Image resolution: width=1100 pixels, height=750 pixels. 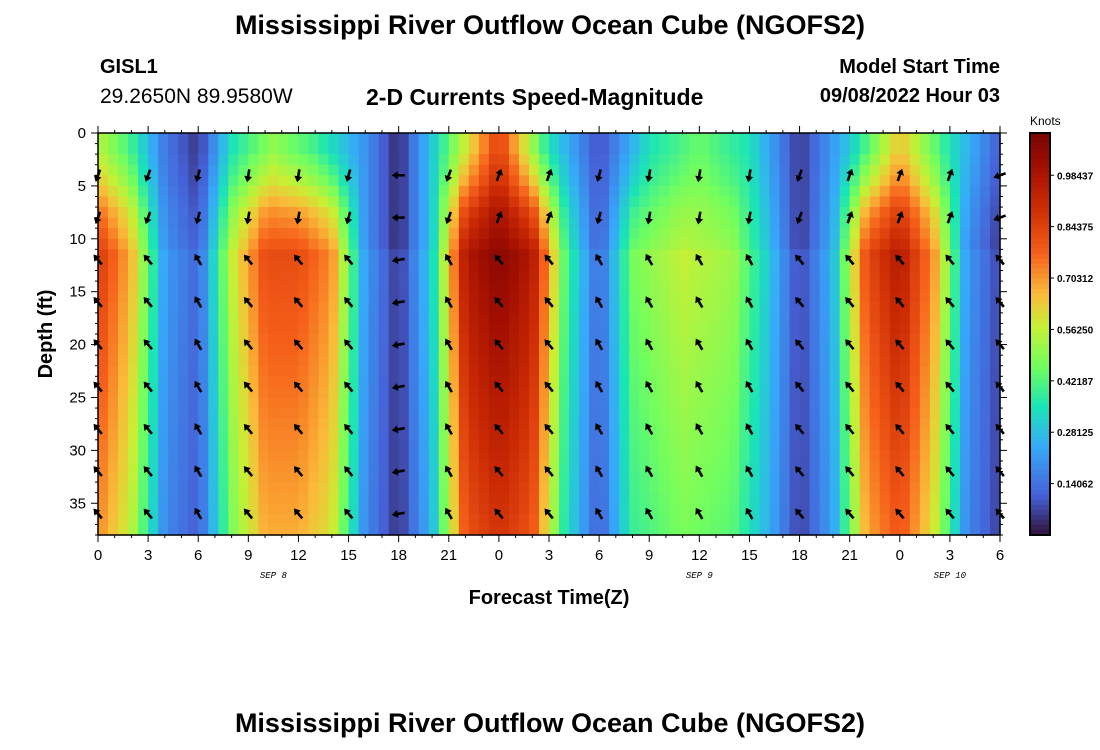 What do you see at coordinates (1075, 382) in the screenshot?
I see `colorbar-tick-label: 0.42187` at bounding box center [1075, 382].